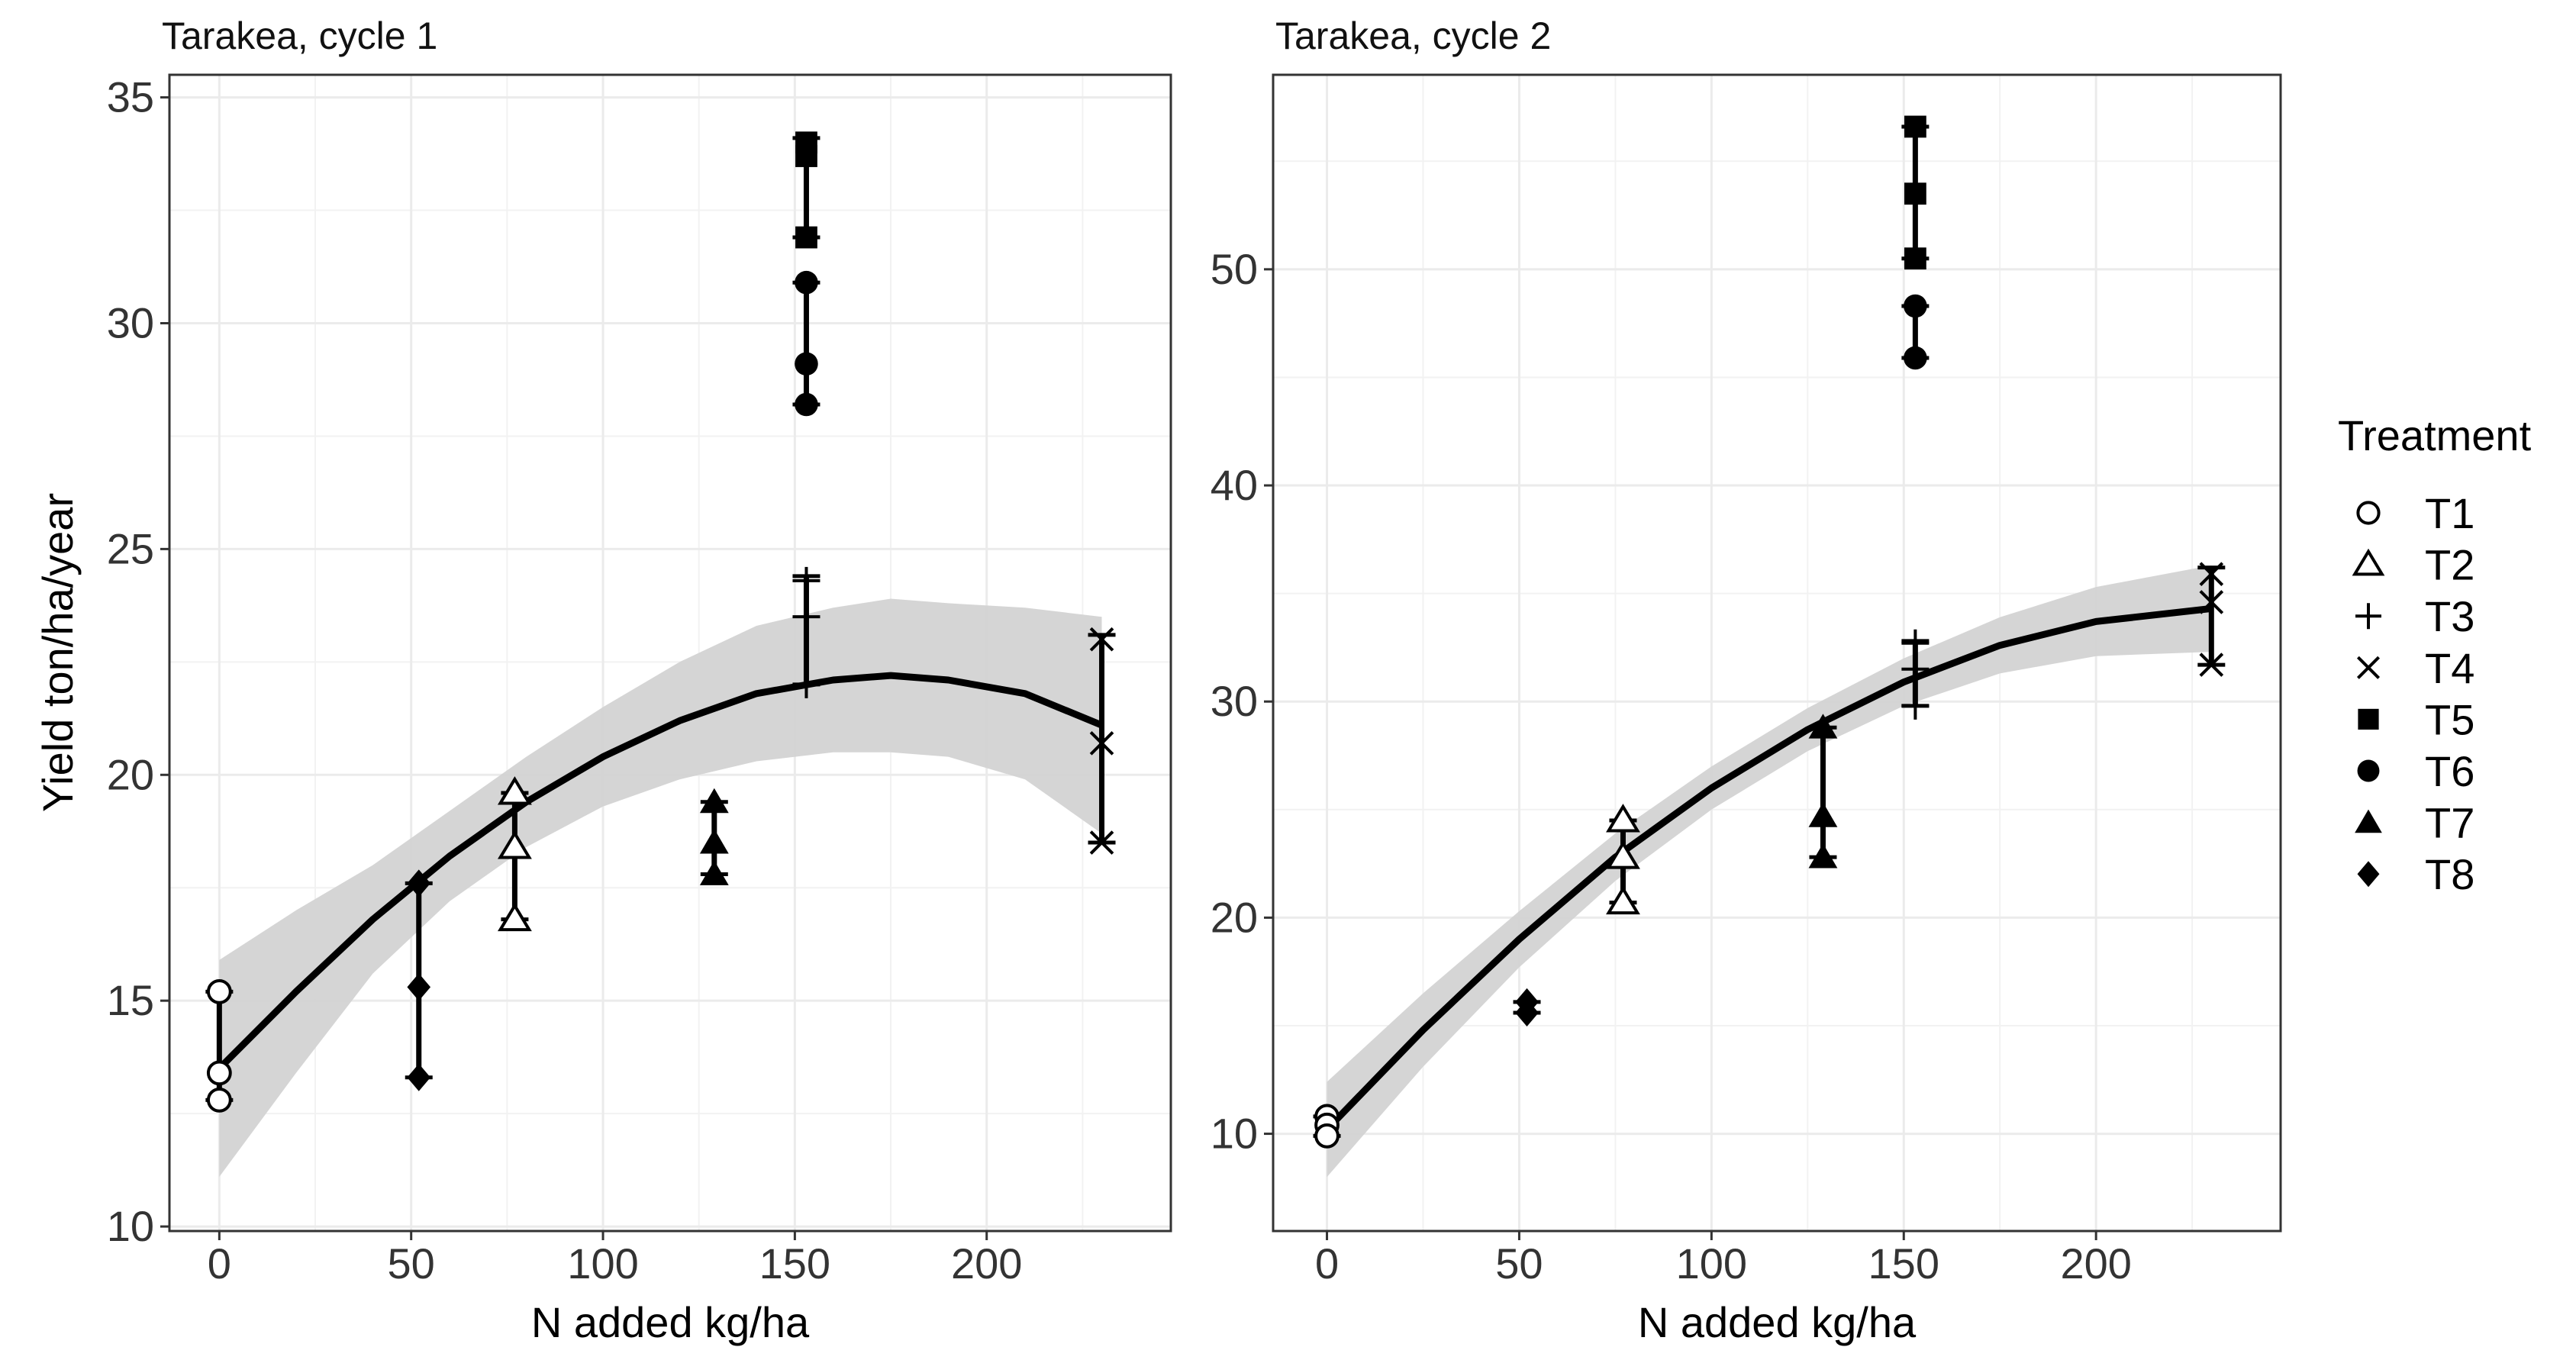  Describe the element at coordinates (2450, 616) in the screenshot. I see `legend-label-t3: T3` at that location.